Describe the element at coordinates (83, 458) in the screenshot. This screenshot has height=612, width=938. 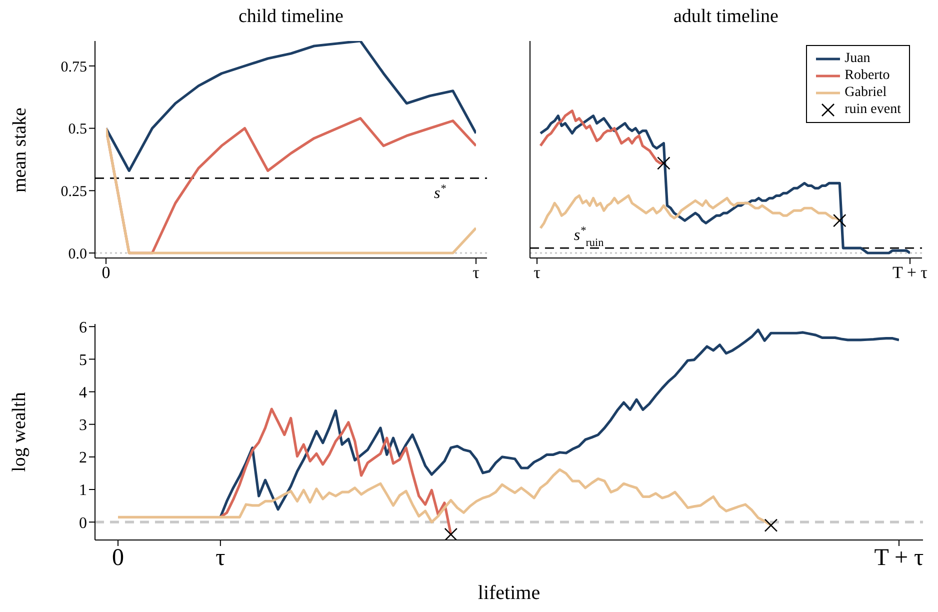
I see `y-tick-label: 2` at that location.